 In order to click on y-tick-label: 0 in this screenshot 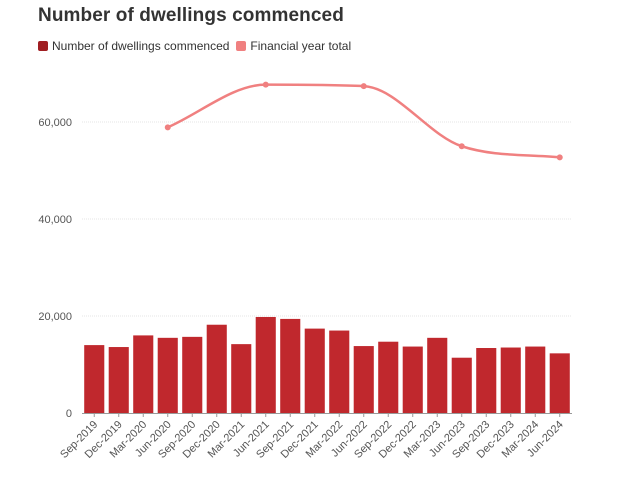, I will do `click(69, 414)`.